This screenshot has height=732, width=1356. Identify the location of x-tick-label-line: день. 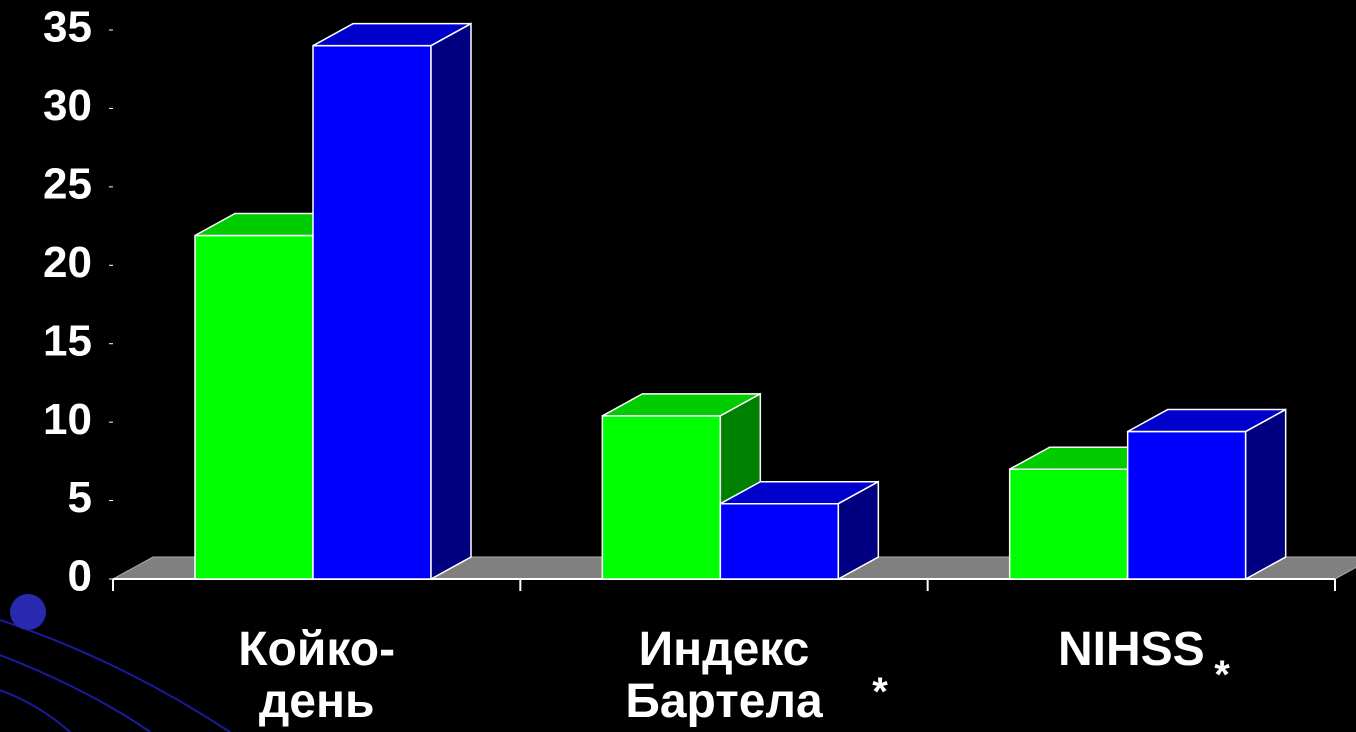
(317, 701).